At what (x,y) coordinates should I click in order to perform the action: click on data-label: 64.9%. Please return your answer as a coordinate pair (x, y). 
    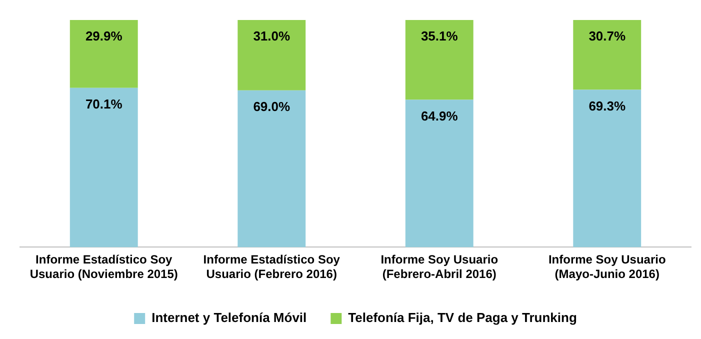
    Looking at the image, I should click on (439, 116).